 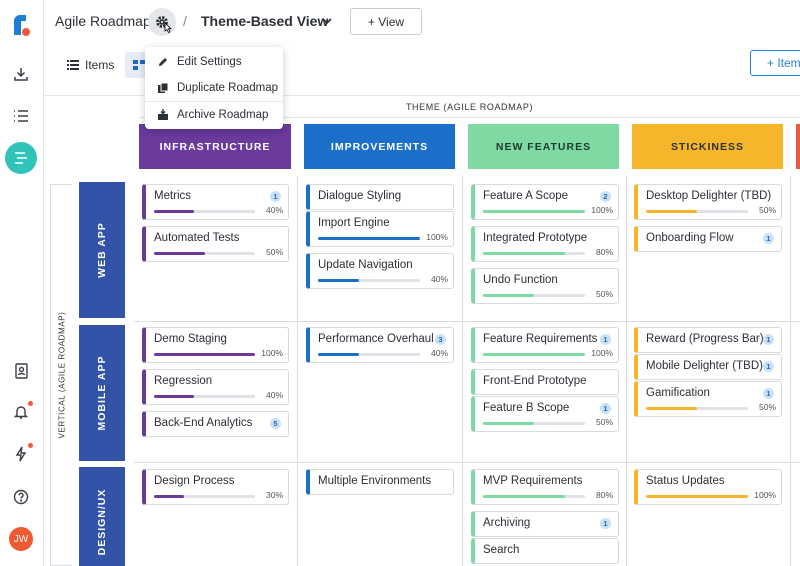 I want to click on roadmap-card: Feature A Scope 2 100%, so click(x=545, y=202).